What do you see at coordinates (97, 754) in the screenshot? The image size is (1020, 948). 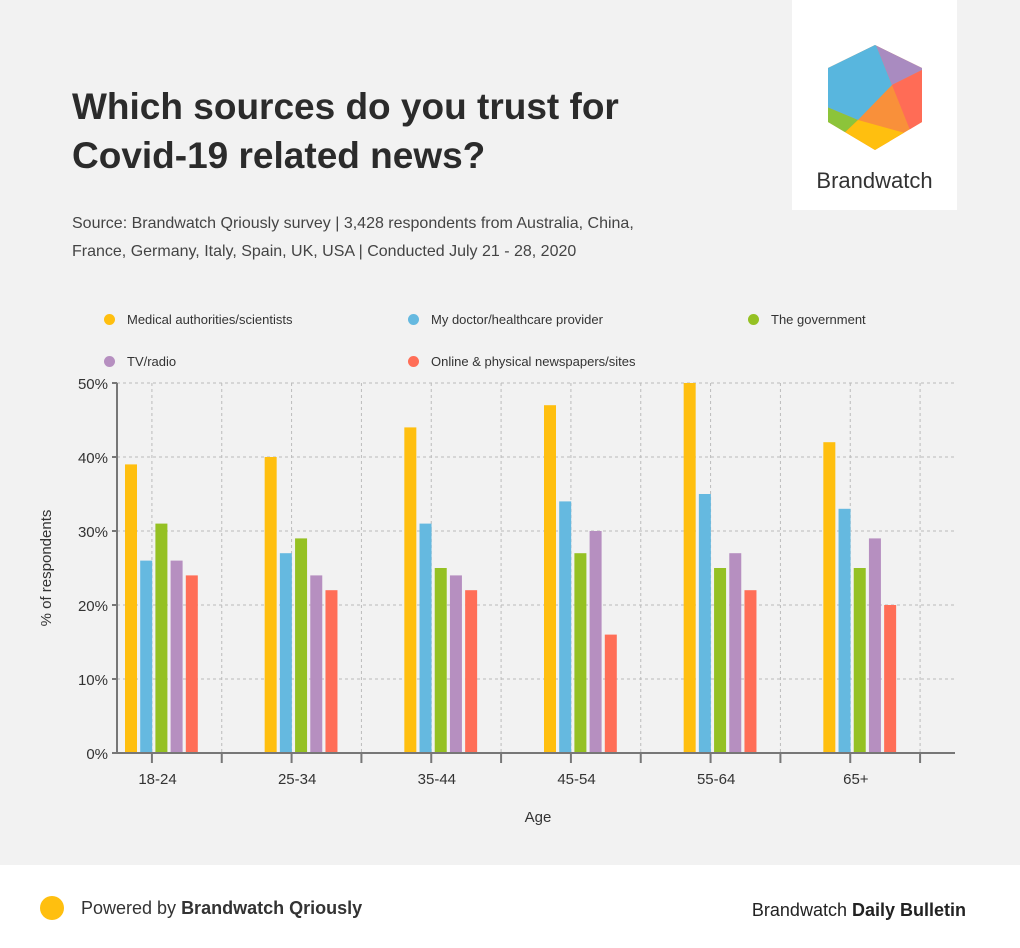 I see `y-tick-label: 0%` at bounding box center [97, 754].